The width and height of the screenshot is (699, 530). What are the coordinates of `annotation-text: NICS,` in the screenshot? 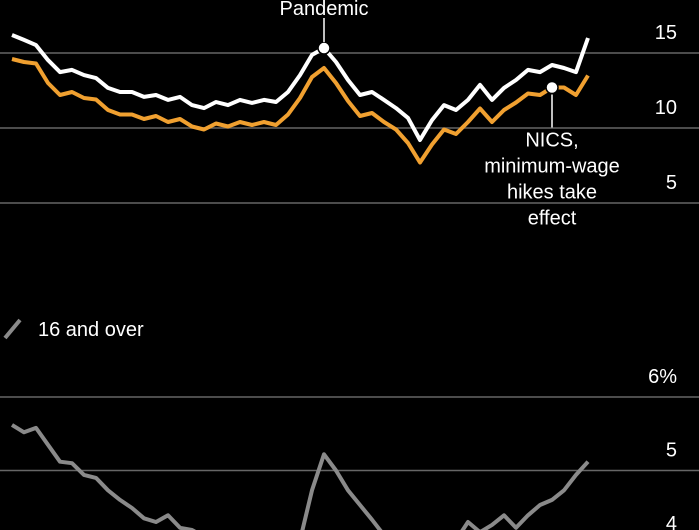 It's located at (551, 141).